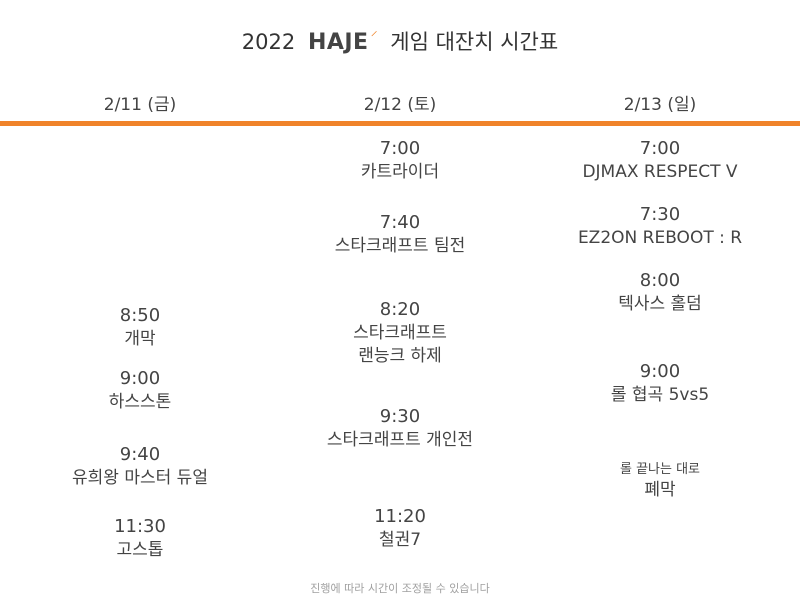 This screenshot has width=800, height=600. Describe the element at coordinates (400, 516) in the screenshot. I see `event-time: 11:20` at that location.